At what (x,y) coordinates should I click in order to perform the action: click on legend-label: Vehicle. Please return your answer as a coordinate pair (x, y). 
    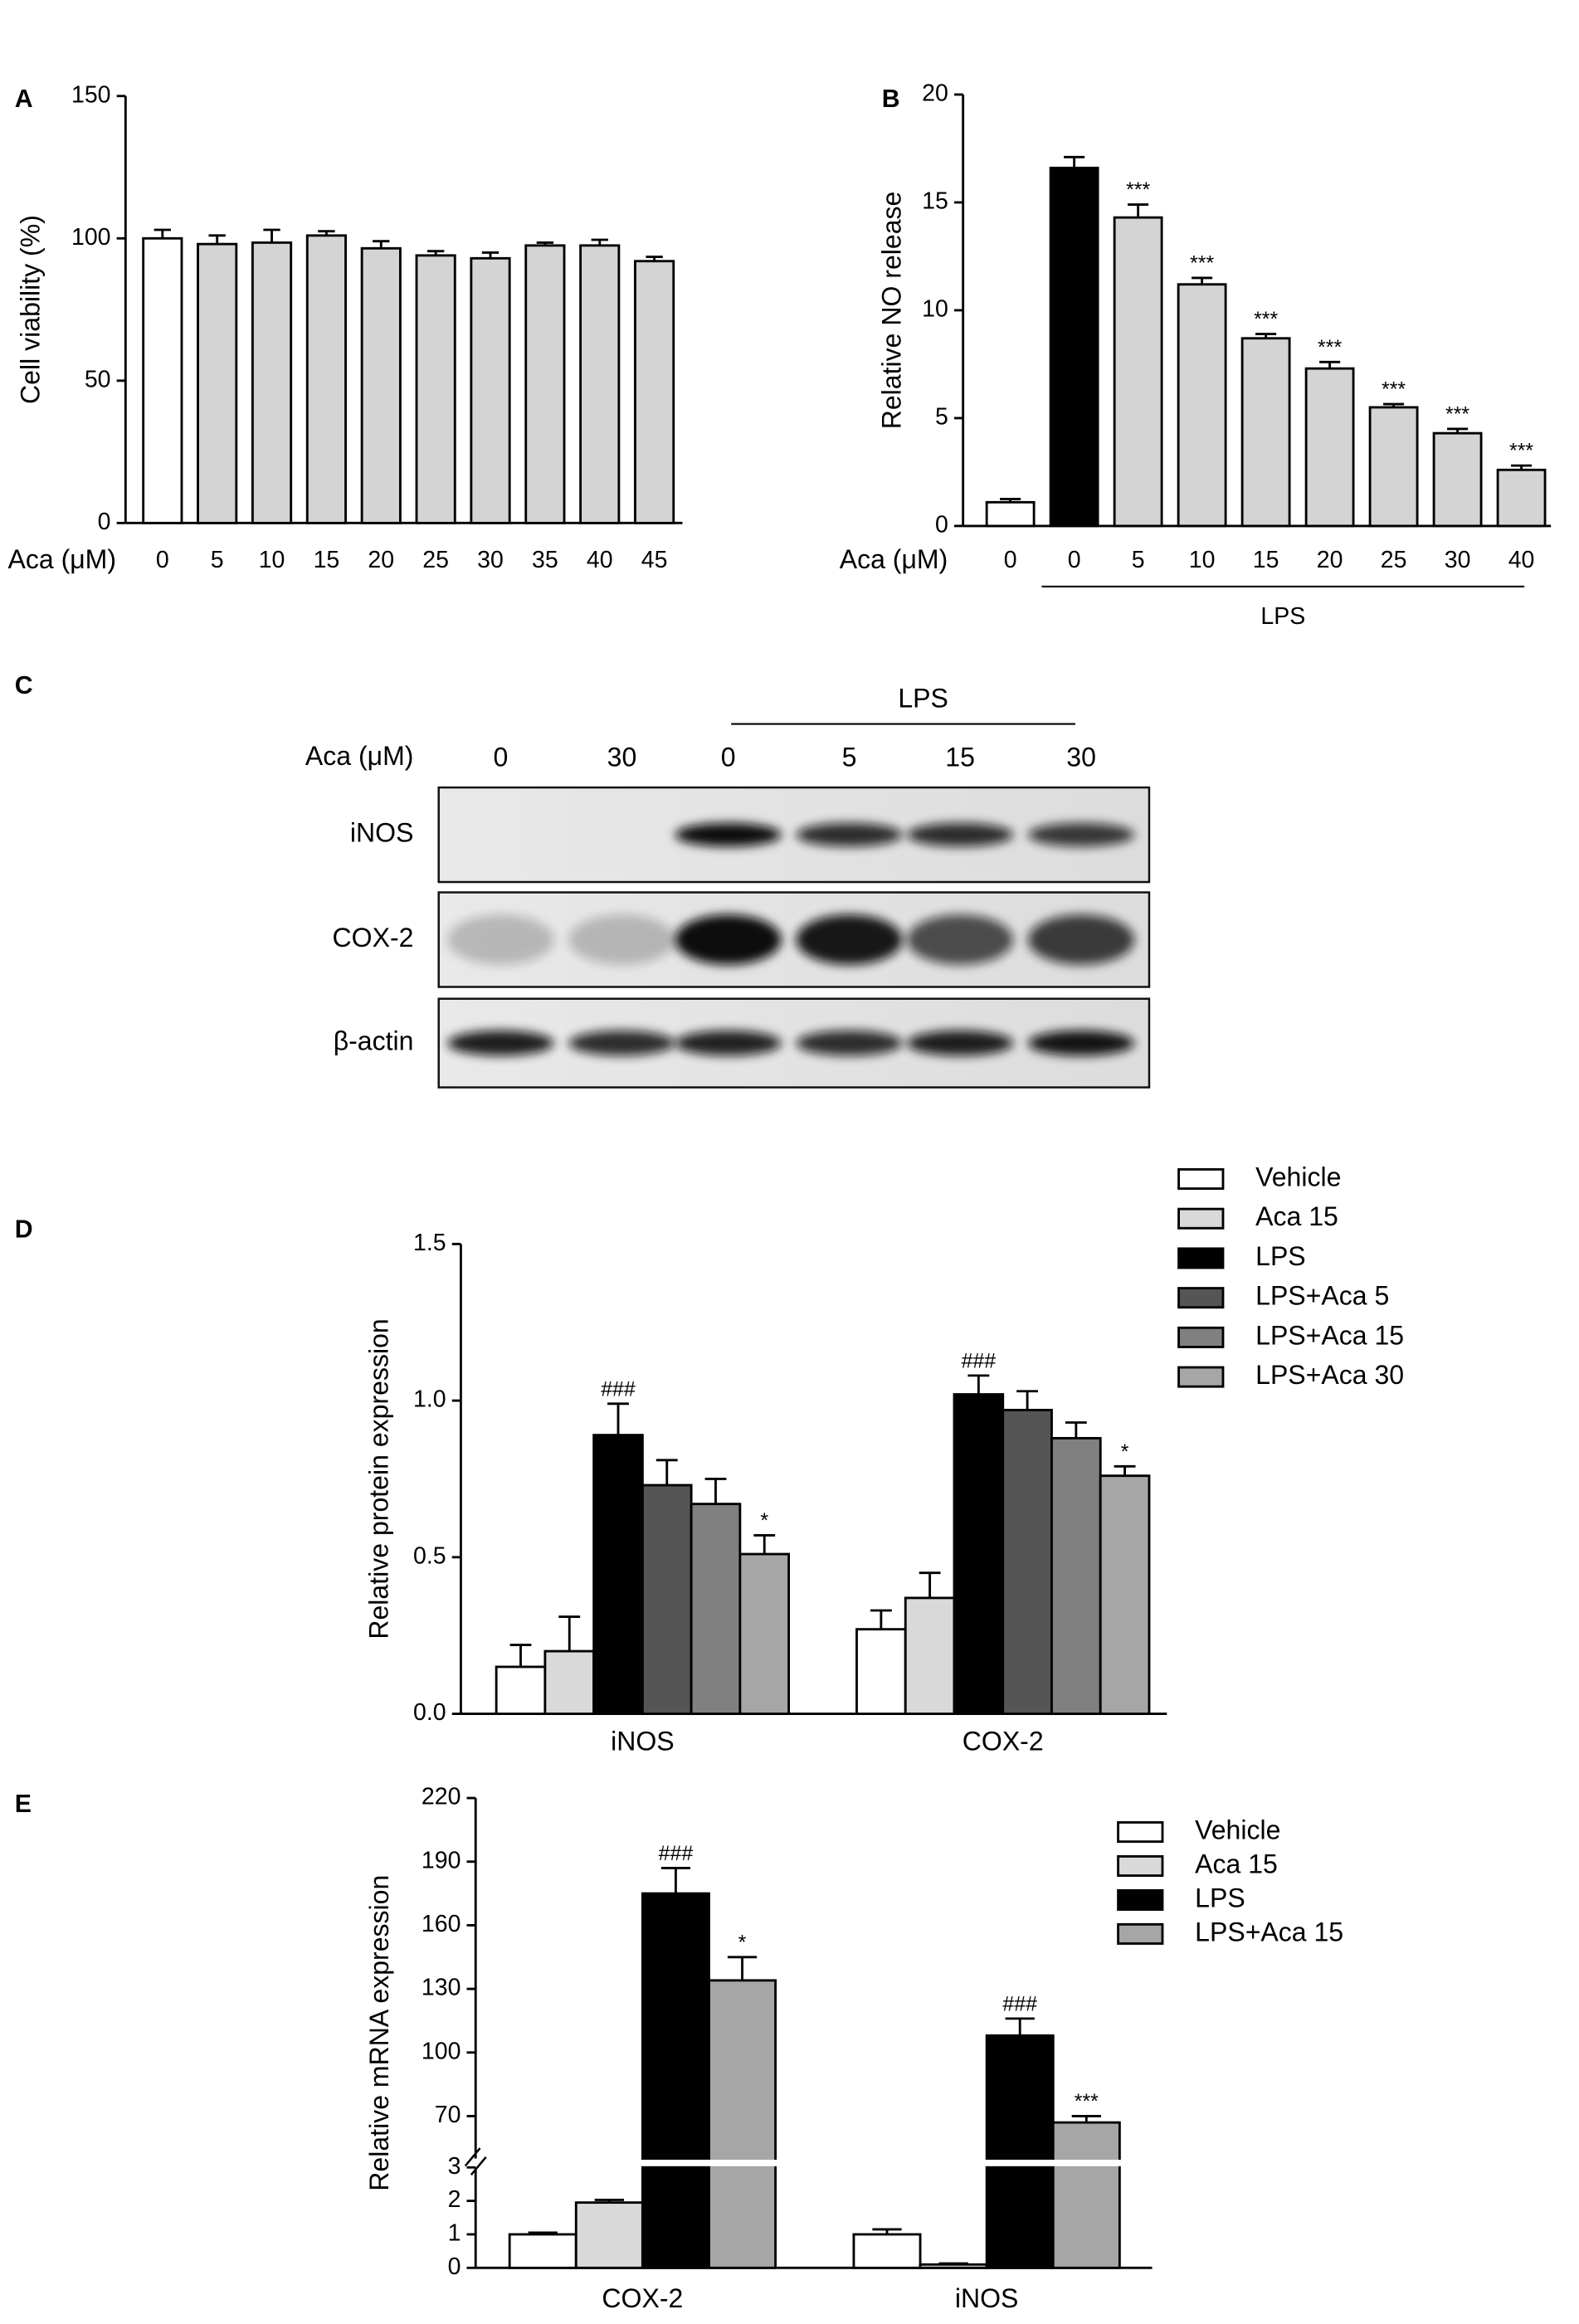
    Looking at the image, I should click on (1298, 1176).